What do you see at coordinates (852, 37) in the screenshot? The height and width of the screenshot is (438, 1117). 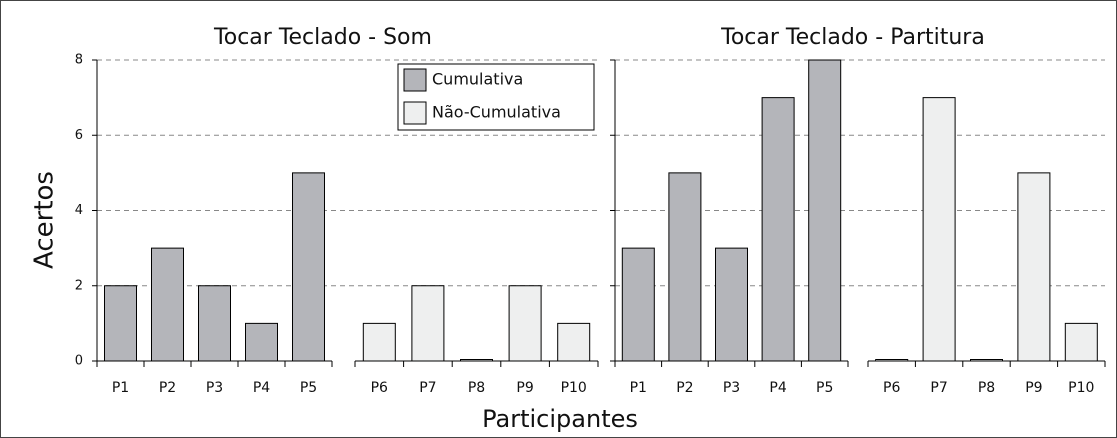 I see `chart-title: Tocar Teclado - Partitura` at bounding box center [852, 37].